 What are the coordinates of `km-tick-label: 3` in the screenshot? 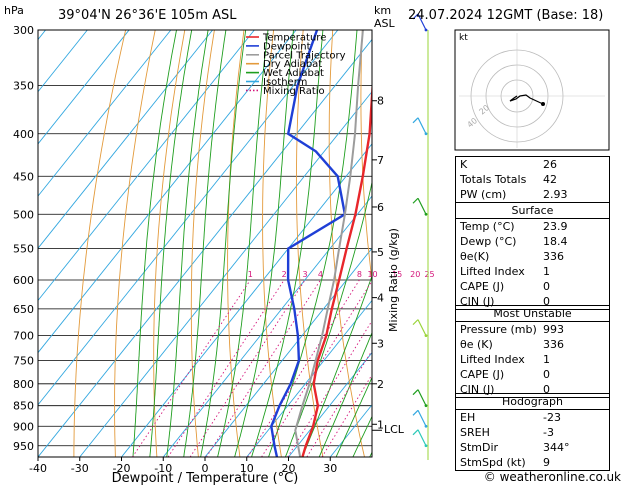 It's located at (380, 343).